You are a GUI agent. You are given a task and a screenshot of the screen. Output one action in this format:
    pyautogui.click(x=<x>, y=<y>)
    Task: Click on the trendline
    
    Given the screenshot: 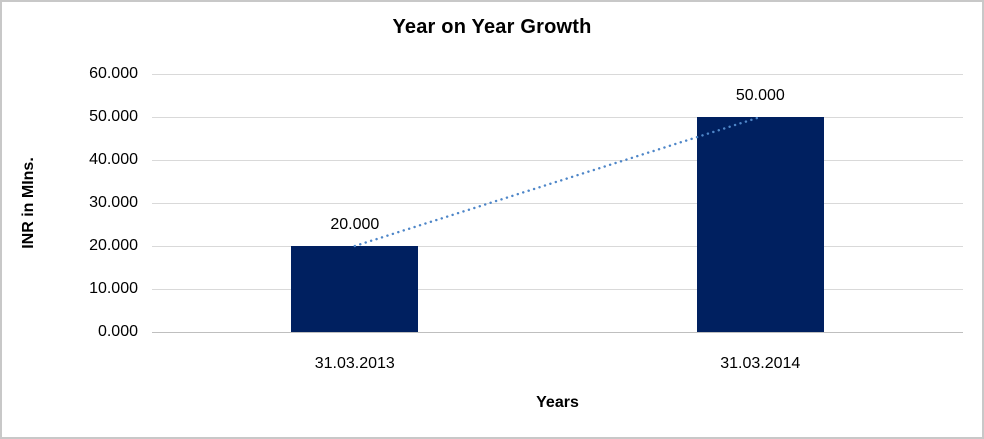 What is the action you would take?
    pyautogui.click(x=557, y=181)
    